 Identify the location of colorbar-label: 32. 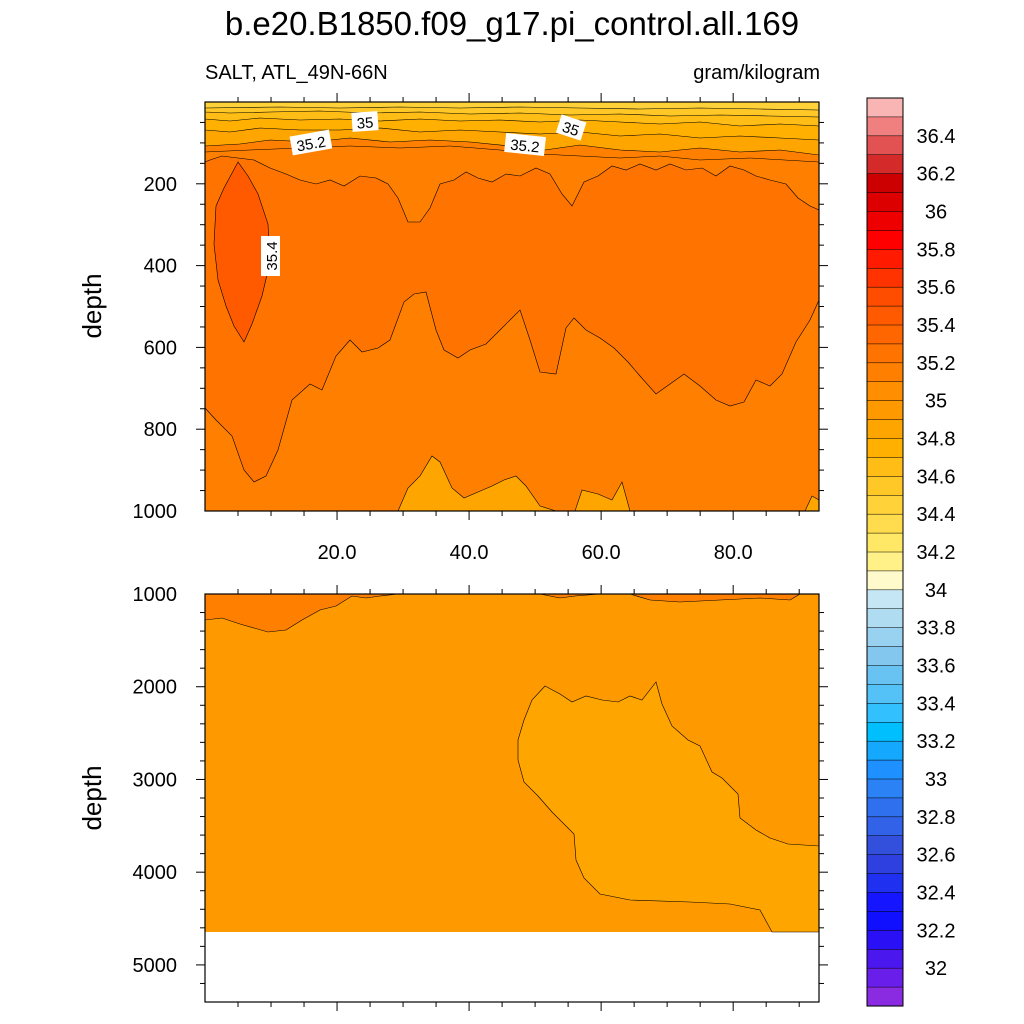
(936, 969).